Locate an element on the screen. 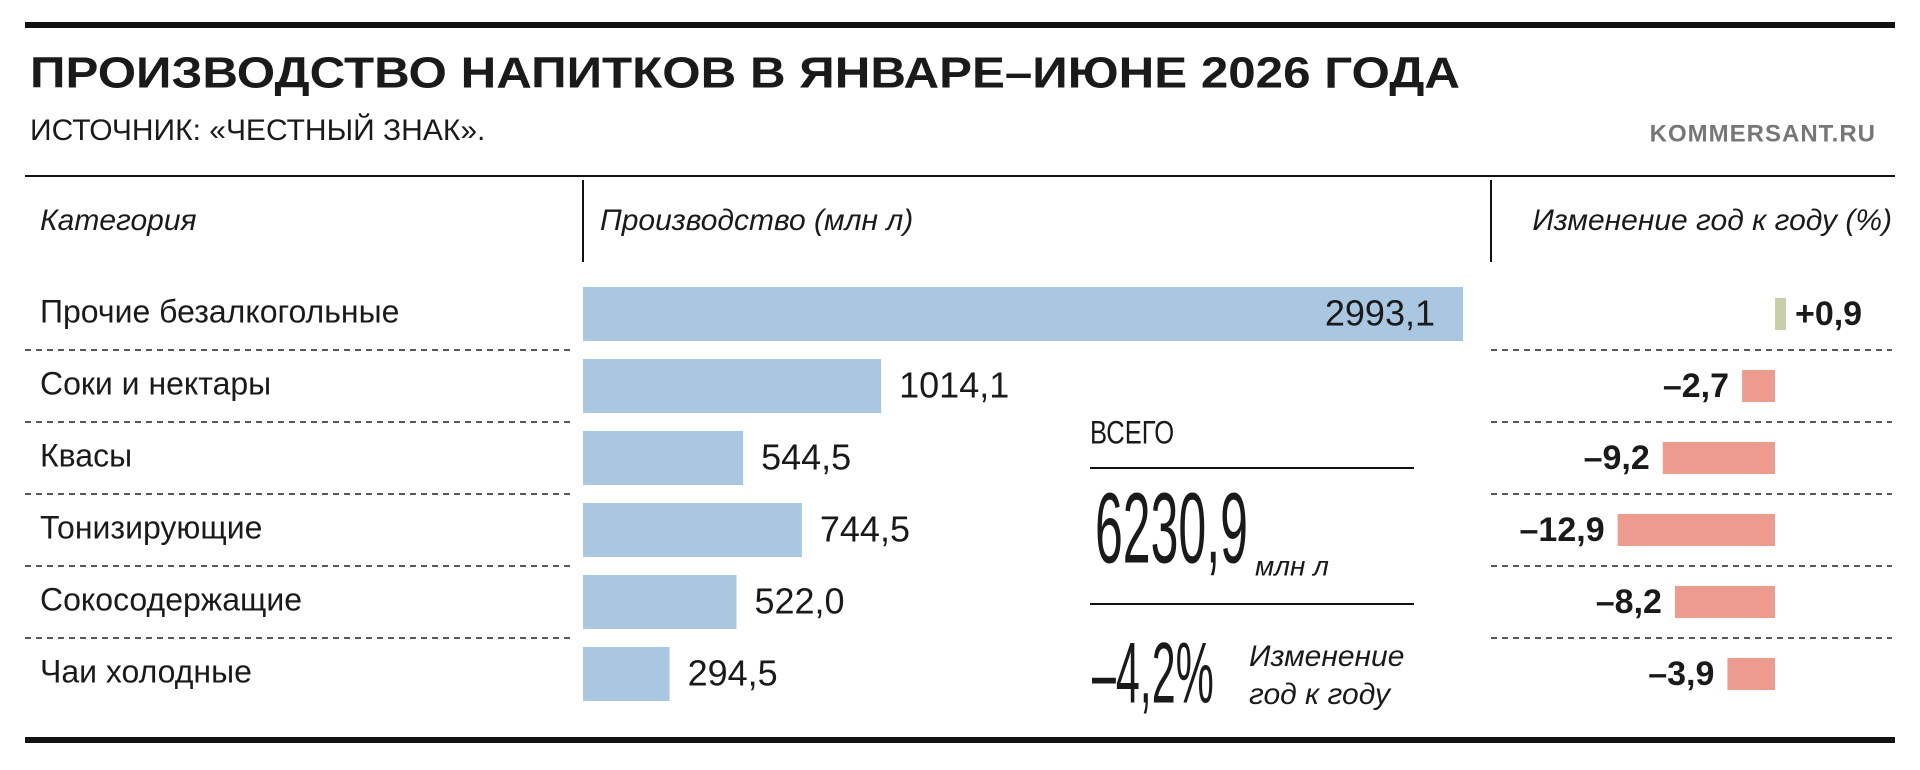 The image size is (1920, 770). change-label: –2,7 is located at coordinates (1696, 386).